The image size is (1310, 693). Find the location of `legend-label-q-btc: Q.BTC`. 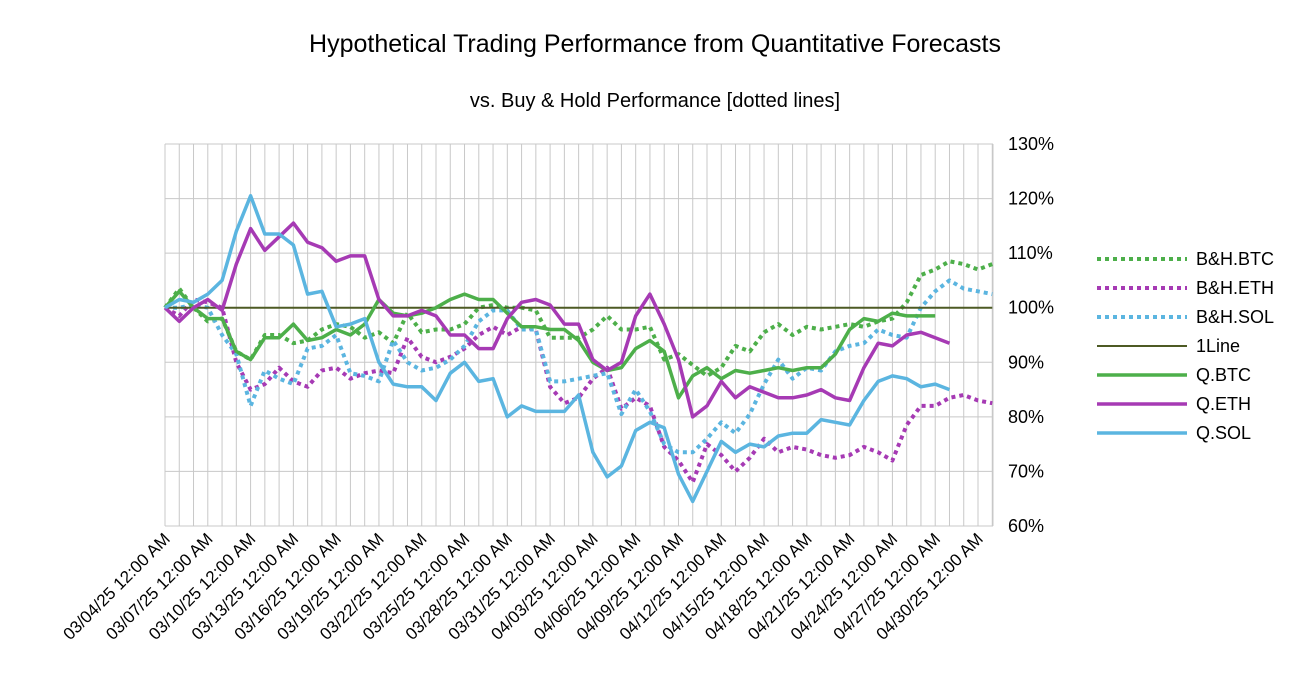

legend-label-q-btc: Q.BTC is located at coordinates (1223, 375).